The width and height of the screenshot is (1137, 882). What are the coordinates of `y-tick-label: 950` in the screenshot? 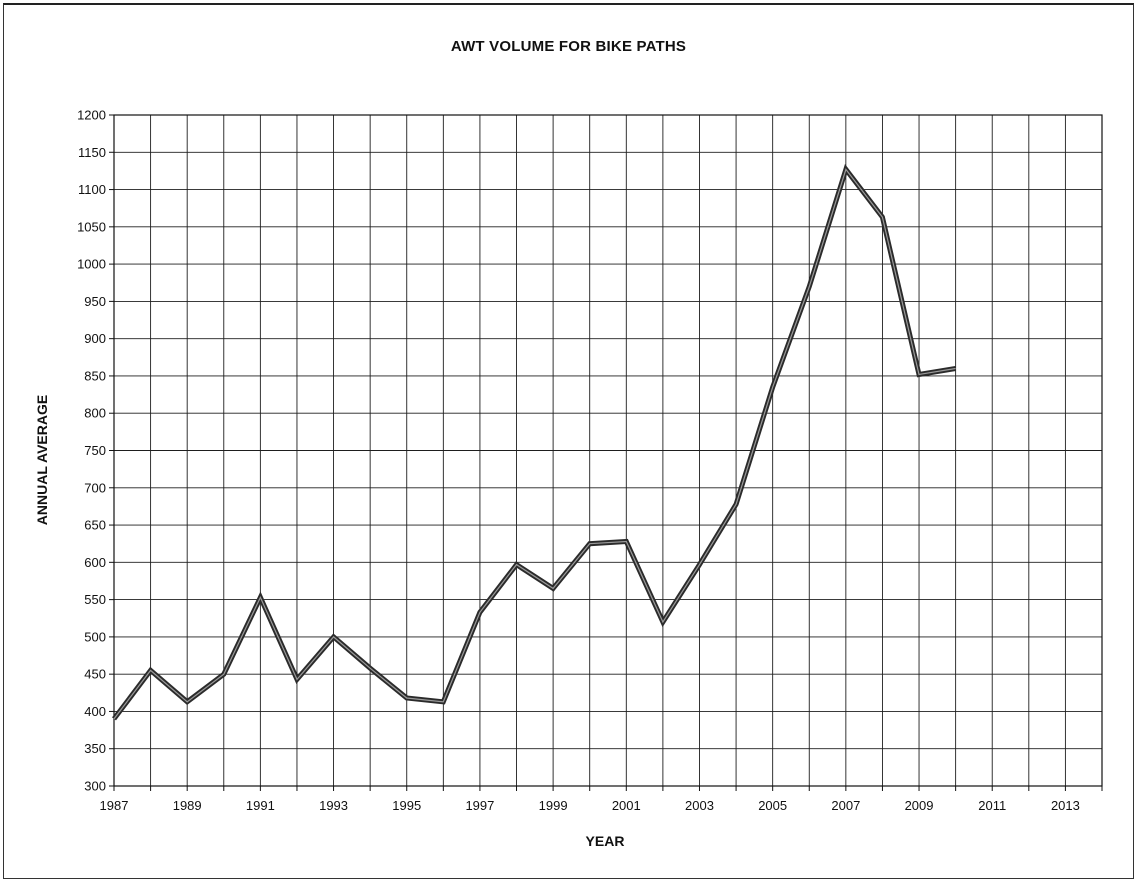 It's located at (95, 301).